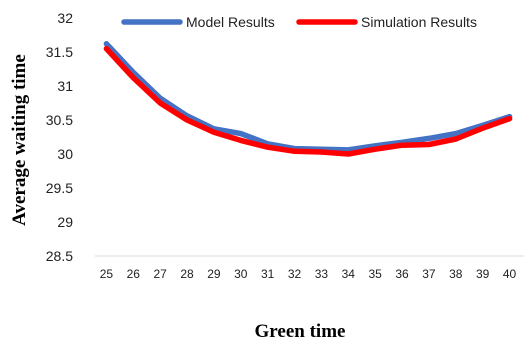 This screenshot has width=524, height=345. Describe the element at coordinates (419, 22) in the screenshot. I see `legend-label: Simulation Results` at that location.